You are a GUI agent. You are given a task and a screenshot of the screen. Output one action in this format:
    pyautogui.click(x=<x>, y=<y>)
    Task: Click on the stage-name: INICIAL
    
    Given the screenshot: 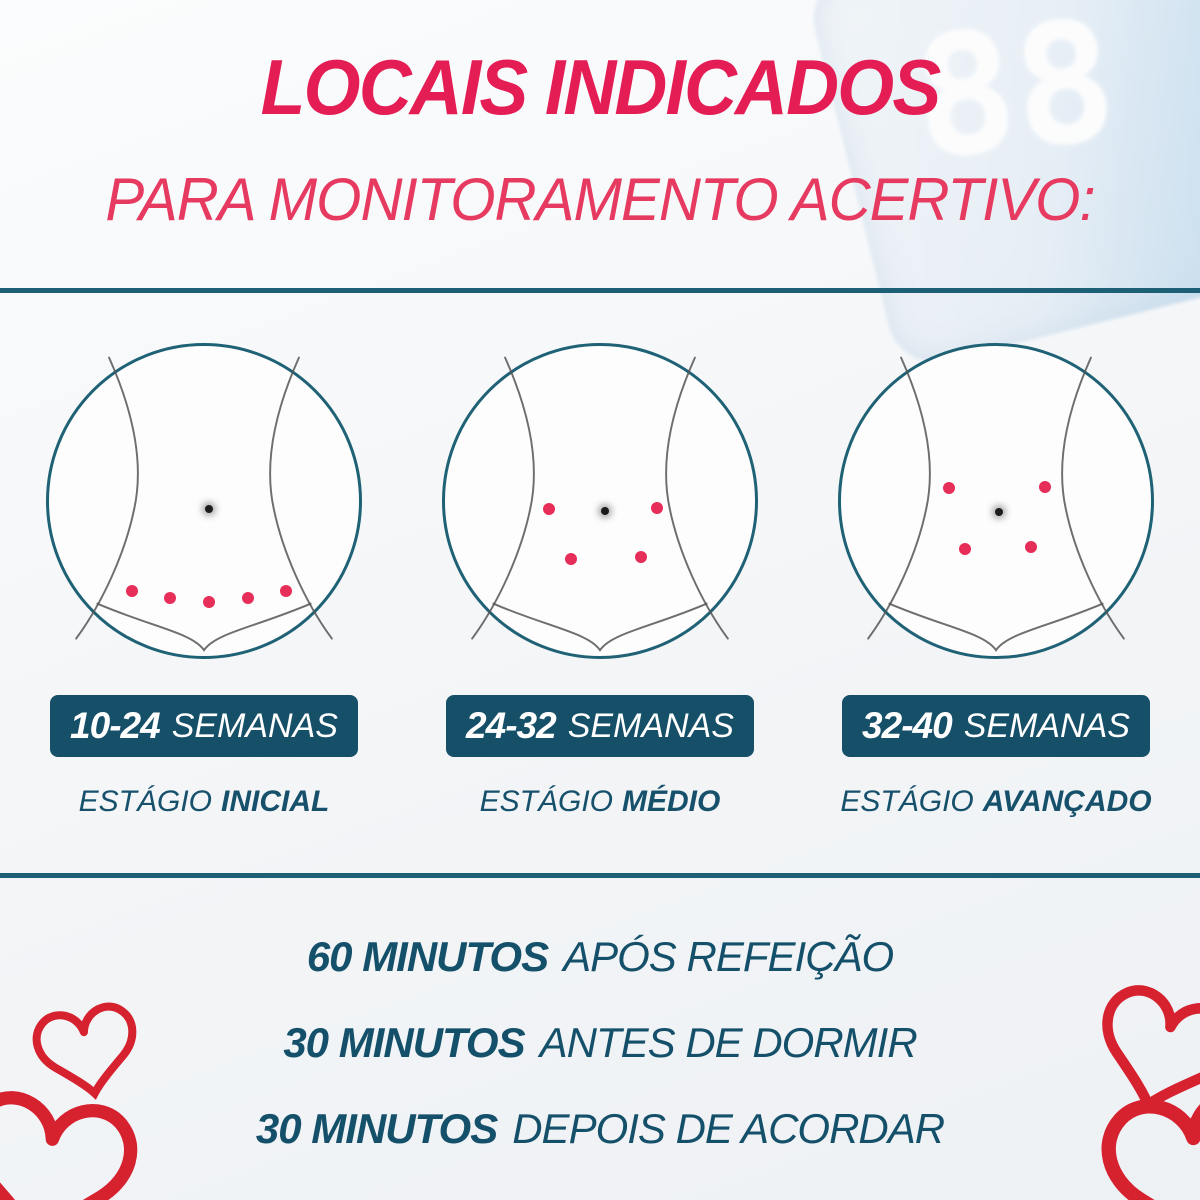 What is the action you would take?
    pyautogui.click(x=275, y=802)
    